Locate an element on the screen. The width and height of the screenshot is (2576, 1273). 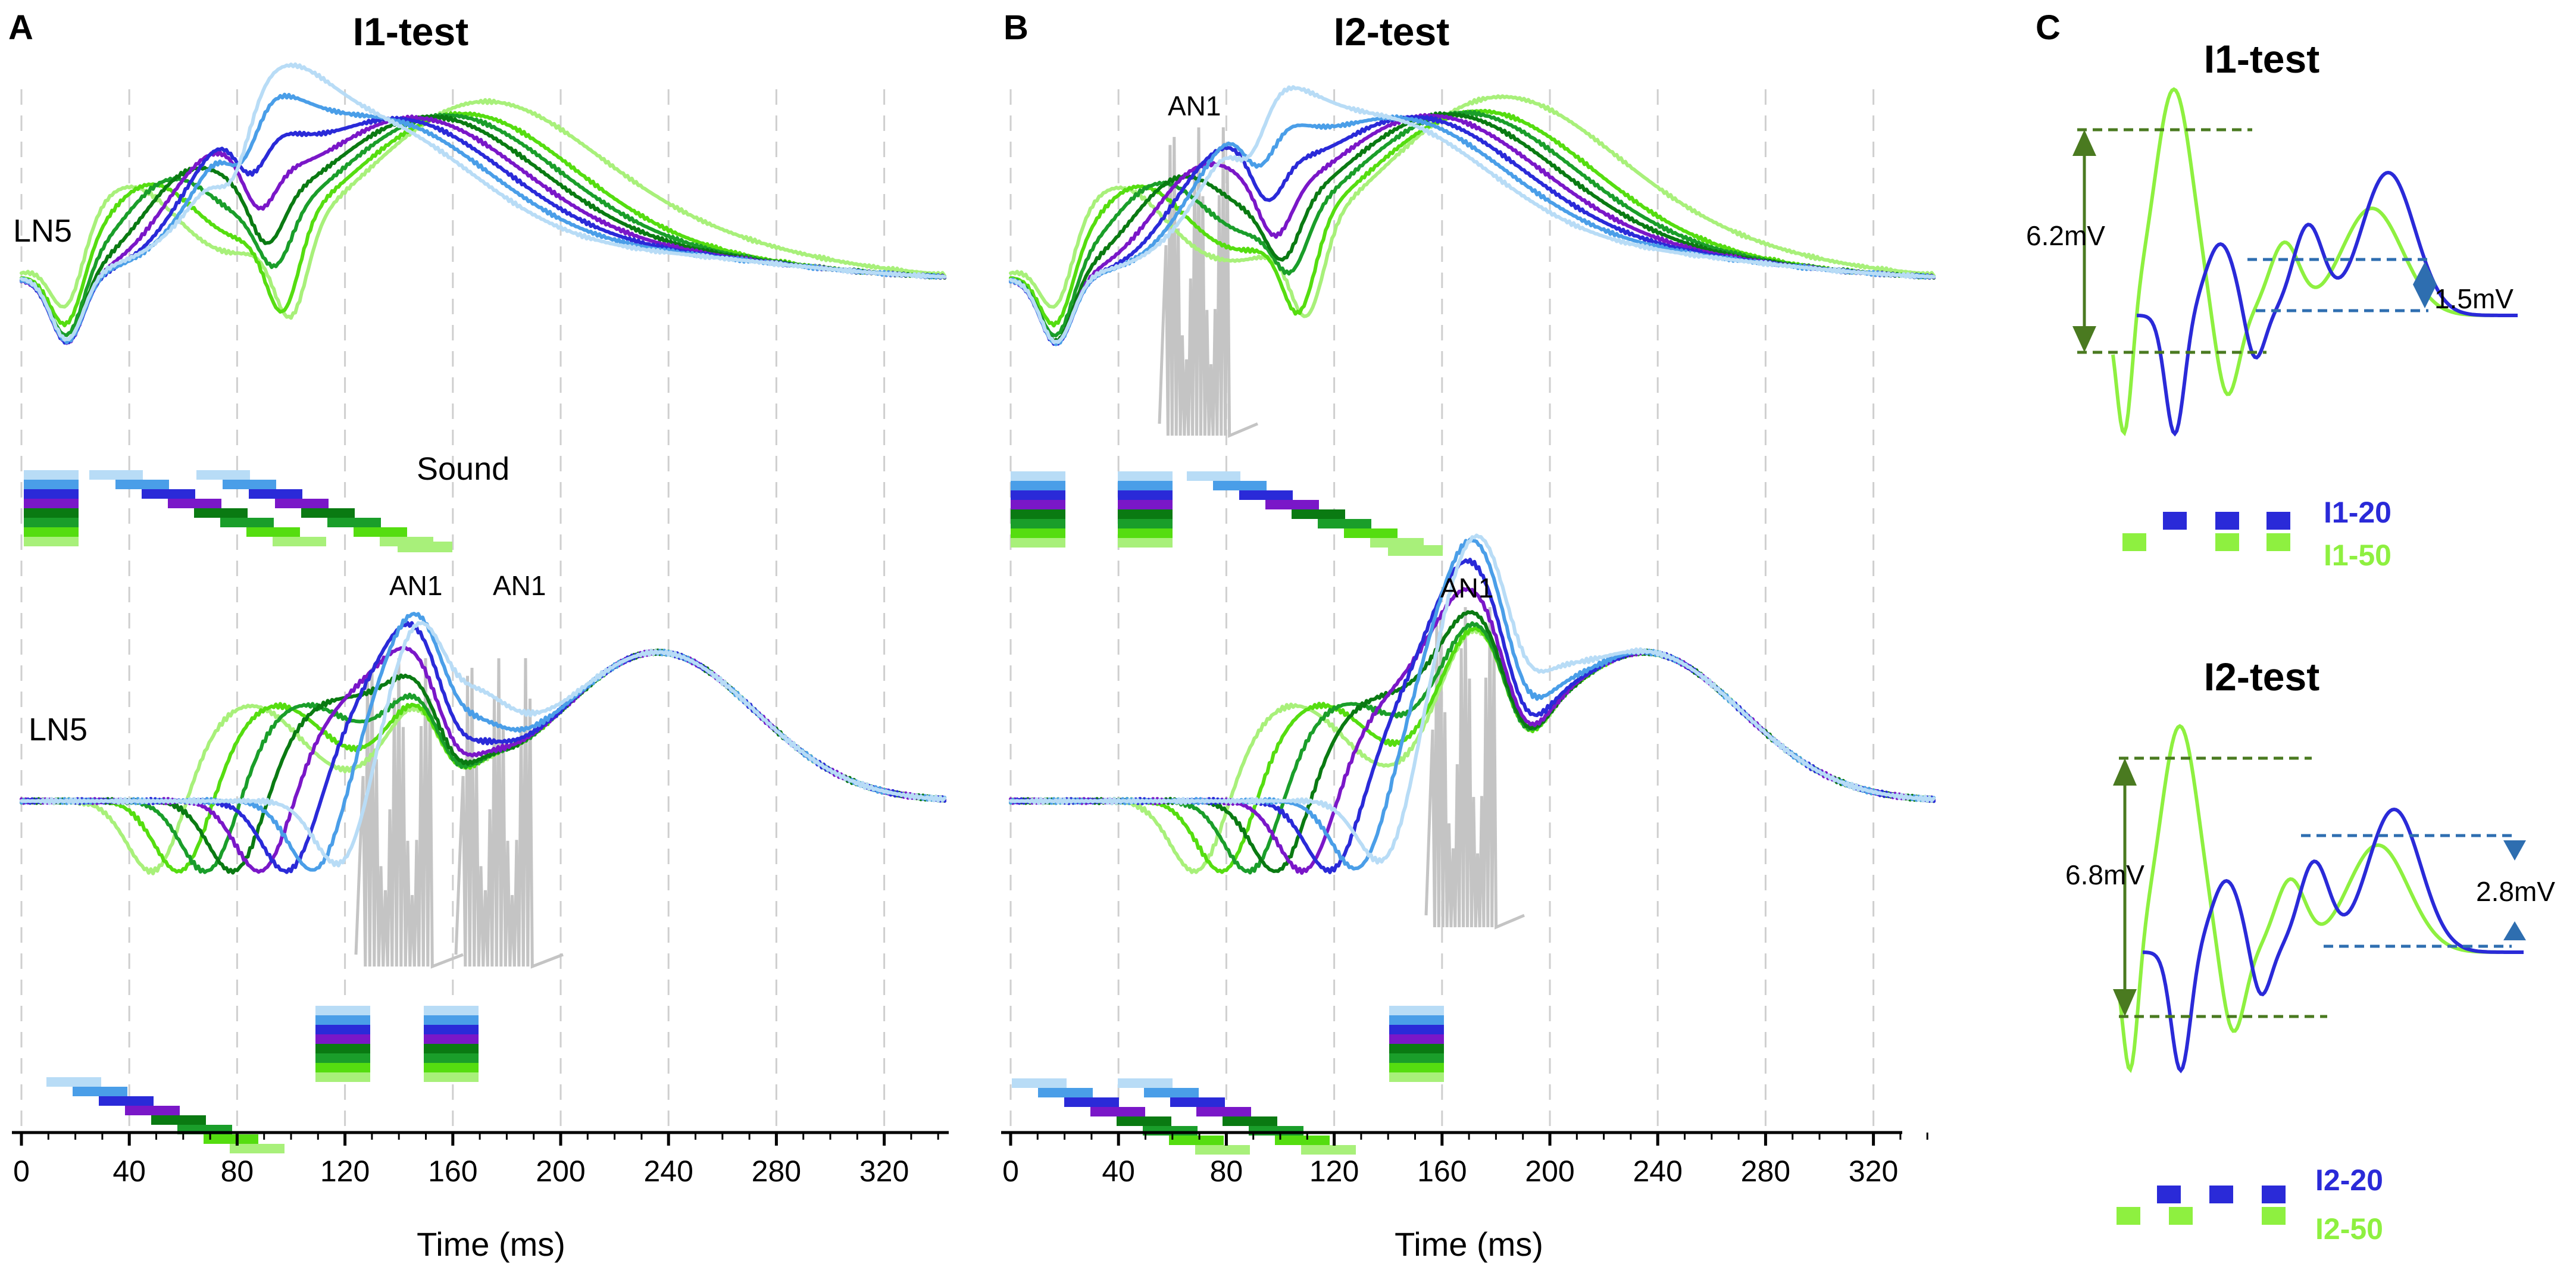
panel-letter-c: C is located at coordinates (2048, 27).